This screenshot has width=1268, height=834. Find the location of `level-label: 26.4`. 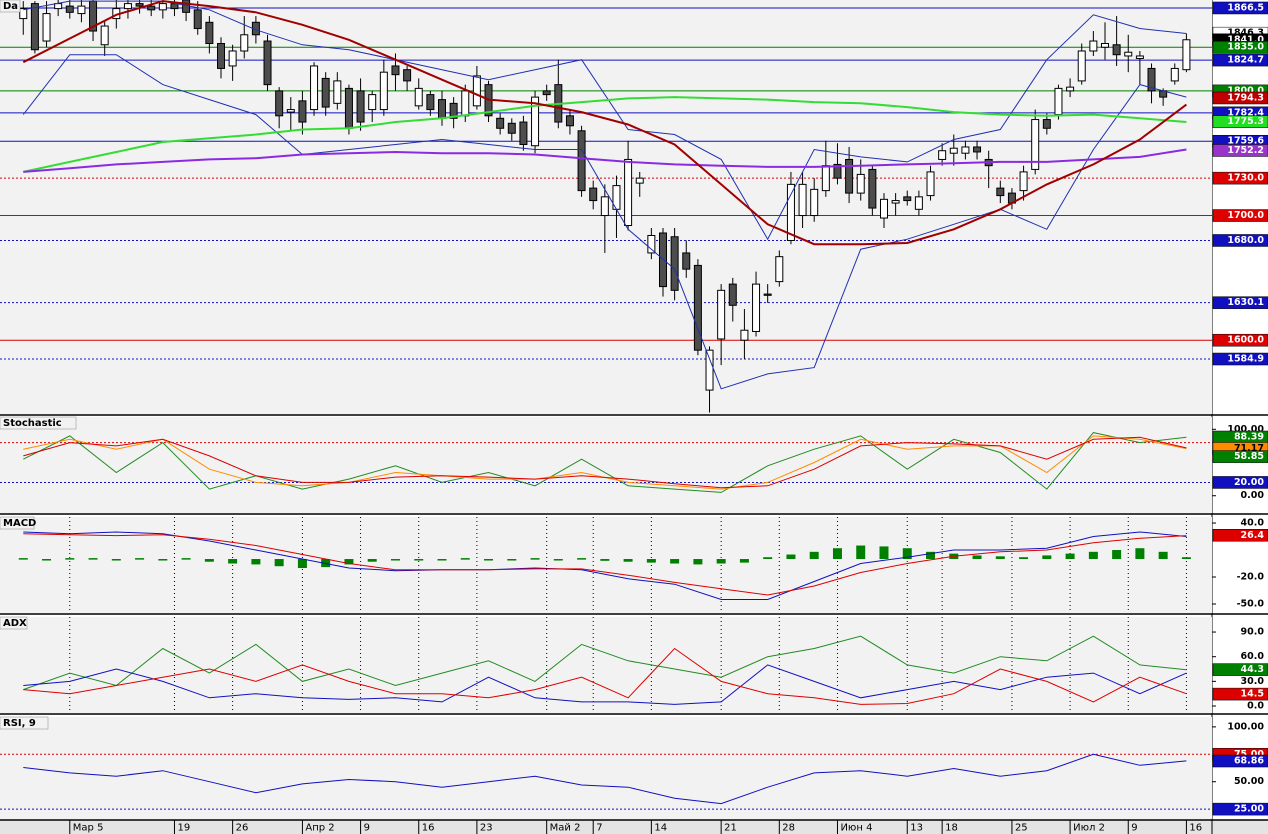

level-label: 26.4 is located at coordinates (1253, 535).